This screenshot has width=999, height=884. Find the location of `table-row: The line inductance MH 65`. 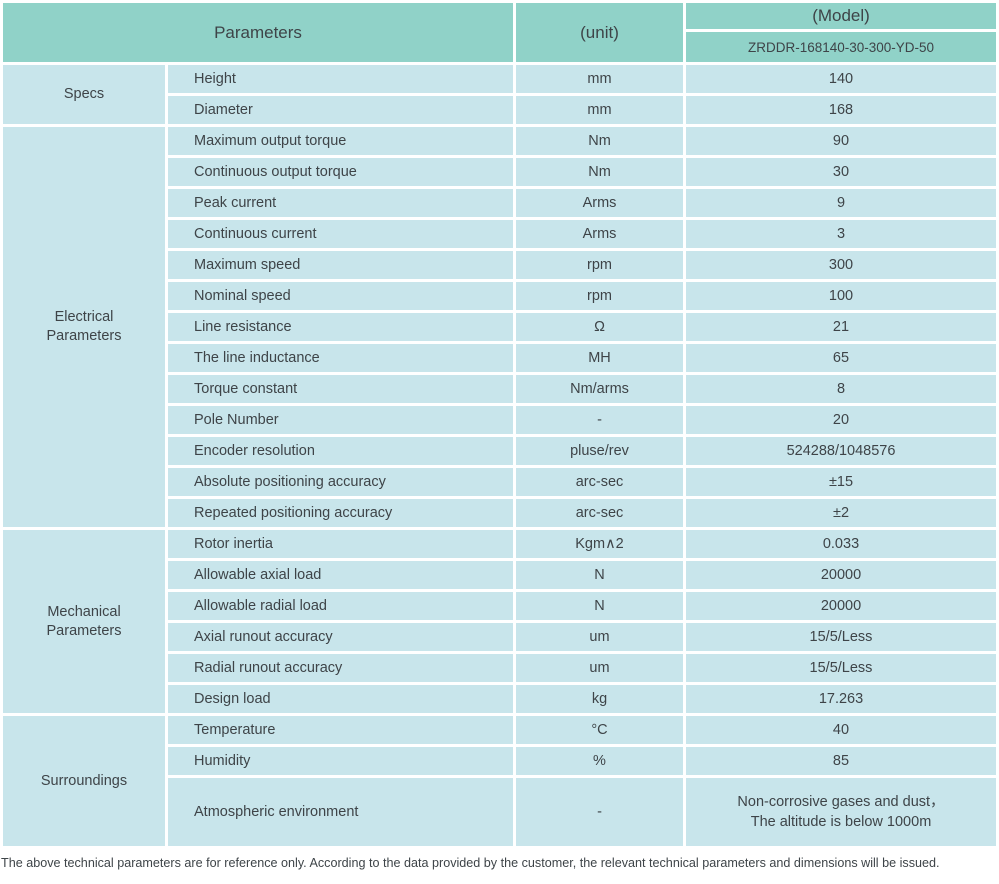

table-row: The line inductance MH 65 is located at coordinates (499, 358).